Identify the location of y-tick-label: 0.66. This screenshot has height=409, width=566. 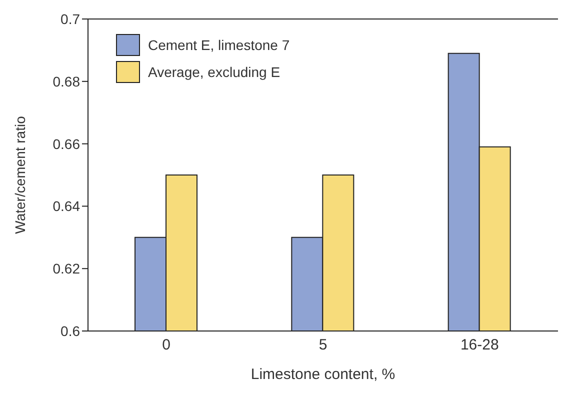
(66, 144).